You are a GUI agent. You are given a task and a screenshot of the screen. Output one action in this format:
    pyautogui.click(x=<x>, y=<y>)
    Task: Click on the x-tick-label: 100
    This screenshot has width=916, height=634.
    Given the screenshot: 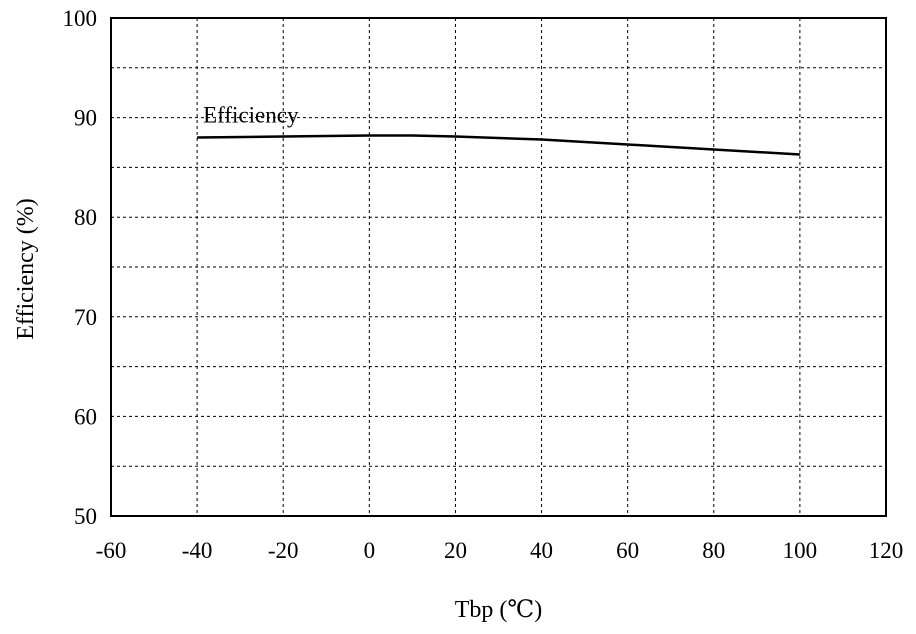 What is the action you would take?
    pyautogui.click(x=800, y=550)
    